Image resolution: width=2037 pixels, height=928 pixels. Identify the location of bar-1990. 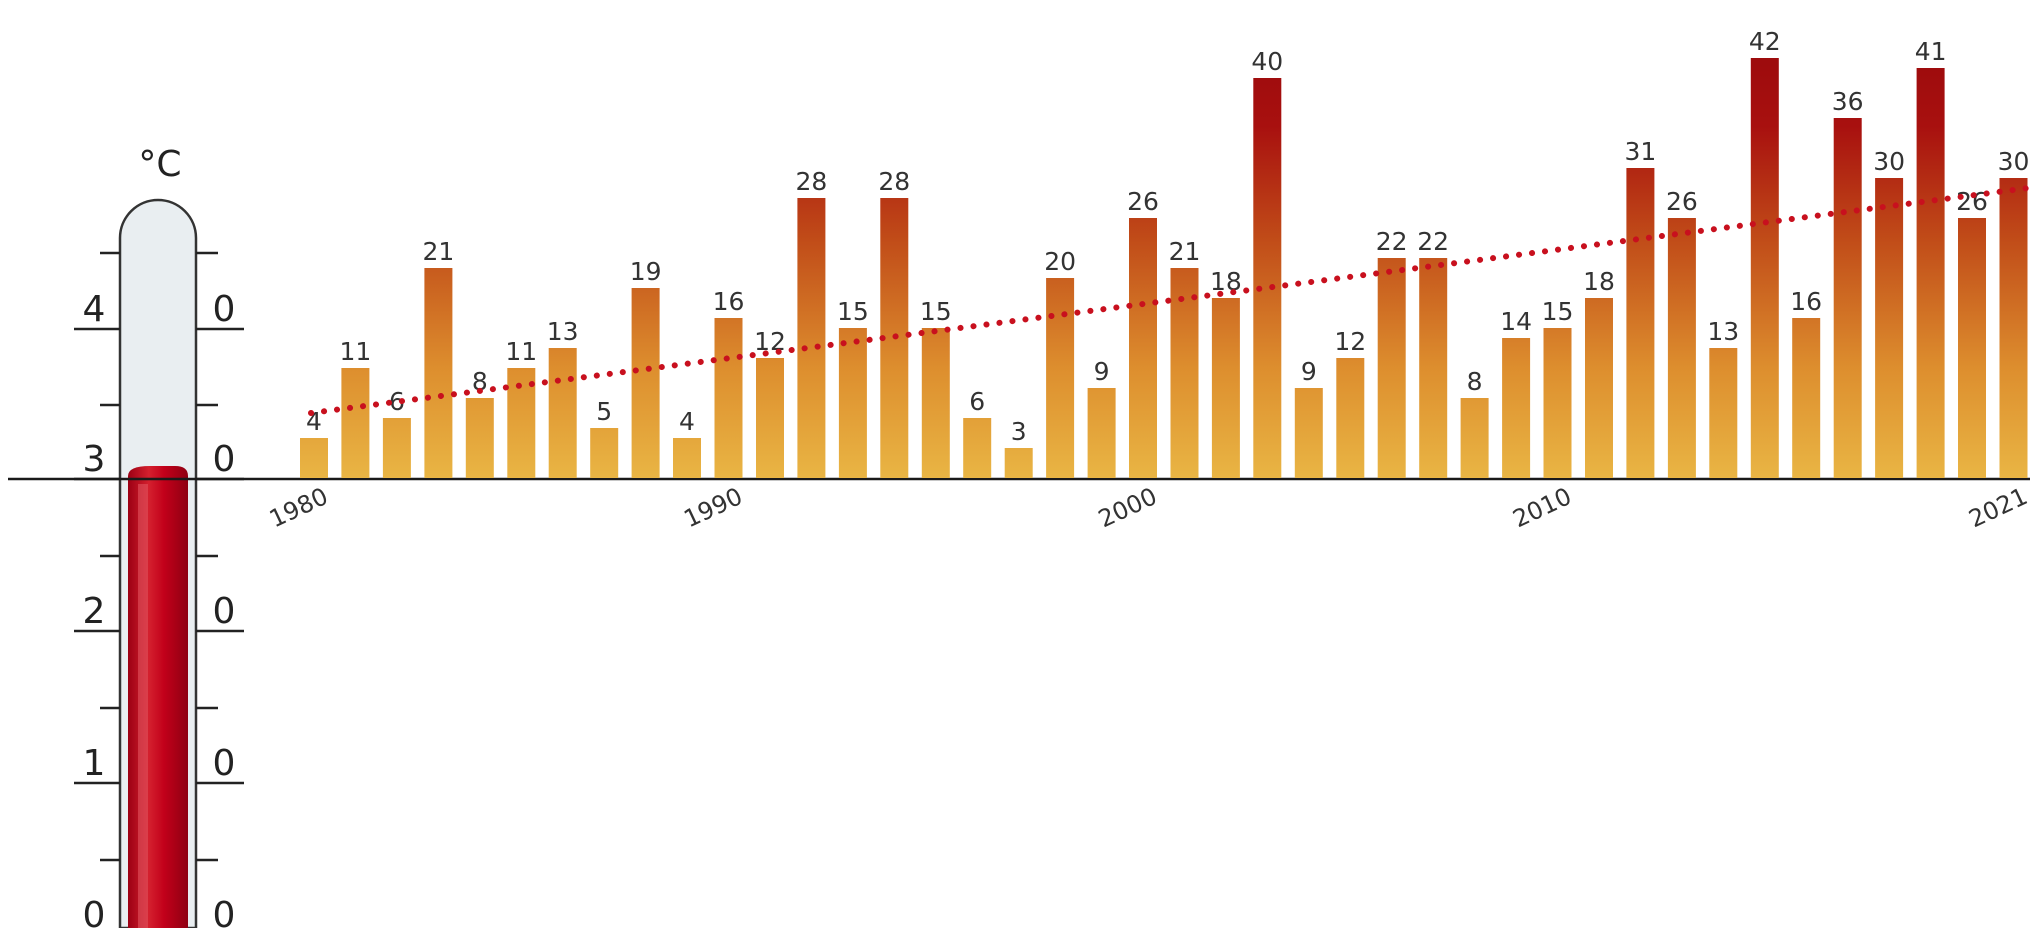
(728, 398).